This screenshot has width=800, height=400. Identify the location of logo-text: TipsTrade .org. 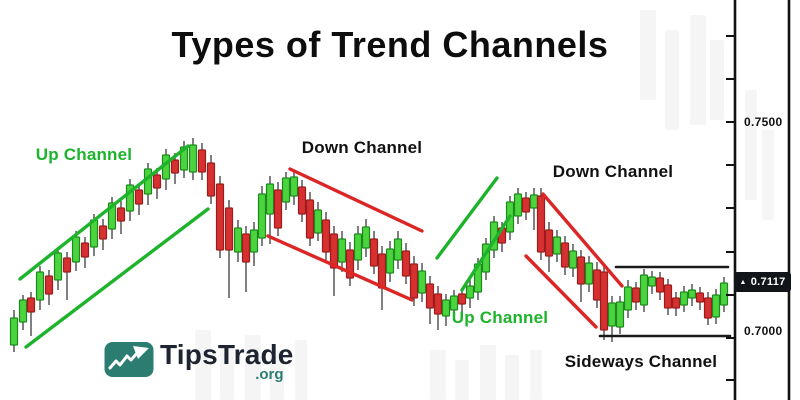
(227, 361).